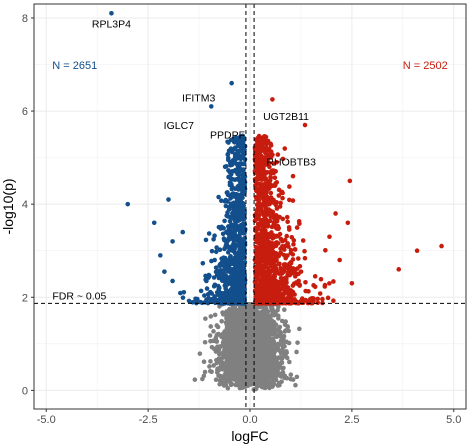 The width and height of the screenshot is (474, 447). Describe the element at coordinates (249, 436) in the screenshot. I see `x-axis-title: logFC` at that location.